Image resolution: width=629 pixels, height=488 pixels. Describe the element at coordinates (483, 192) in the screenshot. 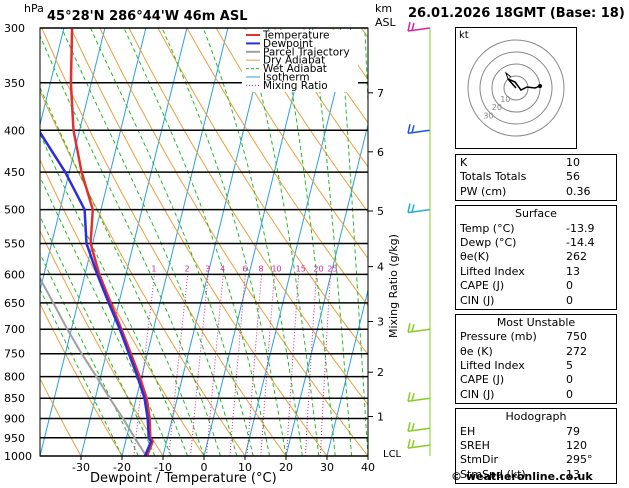

I see `index-label: PW (cm)` at that location.